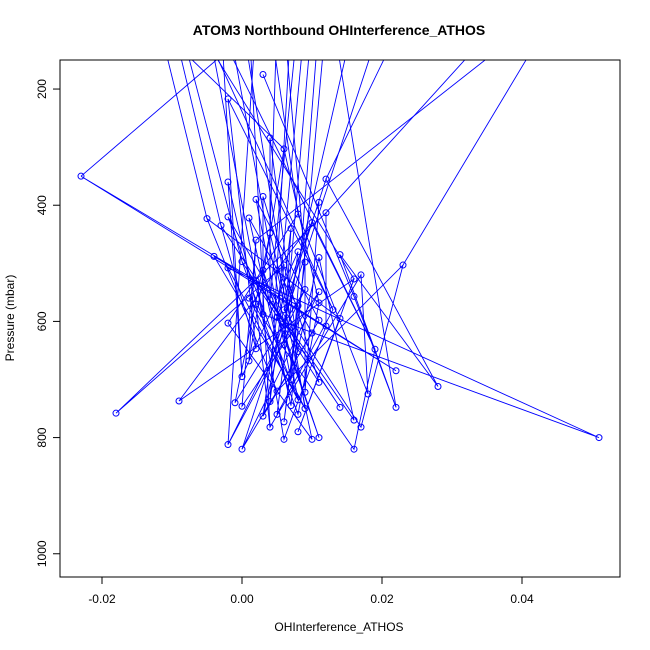 The height and width of the screenshot is (650, 650). I want to click on y-axis: 200 400 600 800 1000, so click(48, 323).